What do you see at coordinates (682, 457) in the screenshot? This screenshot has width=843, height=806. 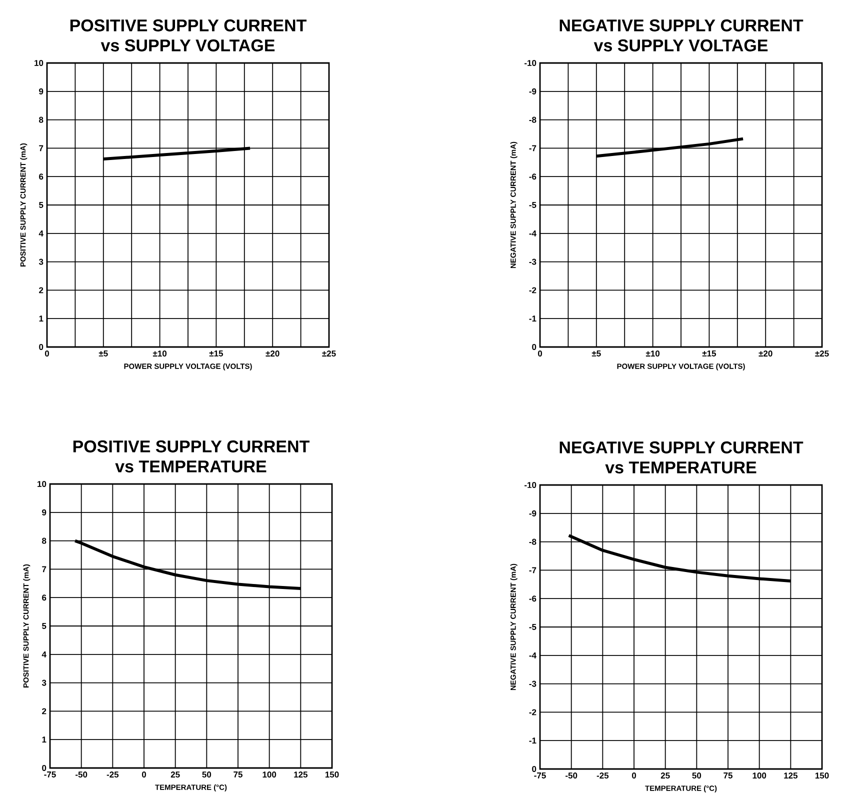 I see `chart-title: NEGATIVE SUPPLY CURRENT vs TEMPERATURE` at bounding box center [682, 457].